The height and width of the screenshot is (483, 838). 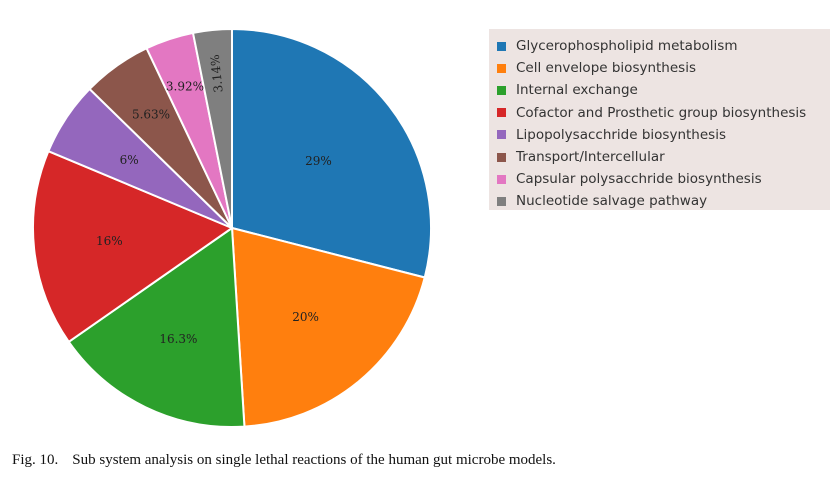 I want to click on caption-number: Fig. 10., so click(x=35, y=460).